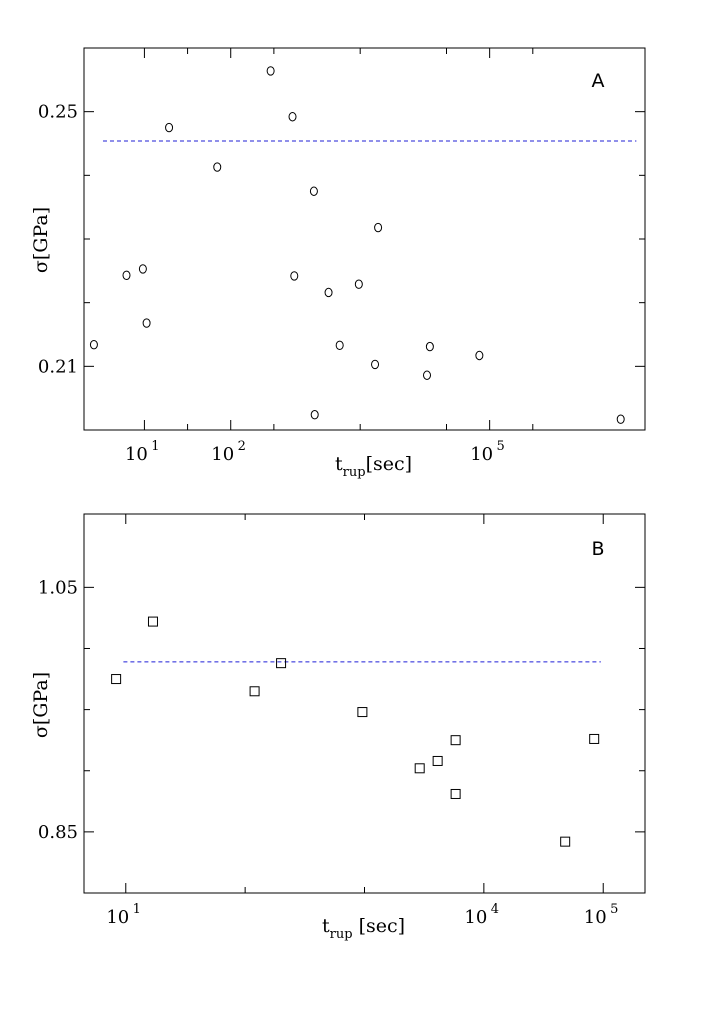 The width and height of the screenshot is (728, 1029). Describe the element at coordinates (363, 928) in the screenshot. I see `x-axis-label: trup [sec]` at that location.